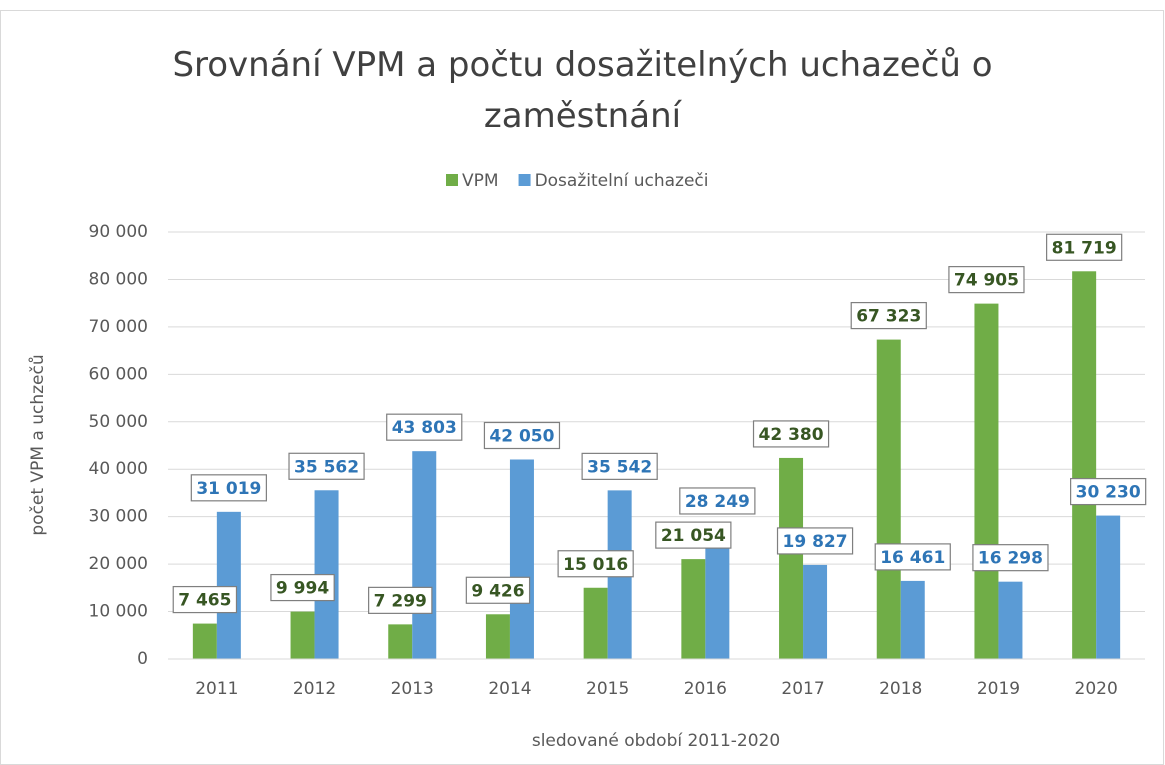 Image resolution: width=1165 pixels, height=765 pixels. I want to click on x-tick-label: 2012, so click(314, 689).